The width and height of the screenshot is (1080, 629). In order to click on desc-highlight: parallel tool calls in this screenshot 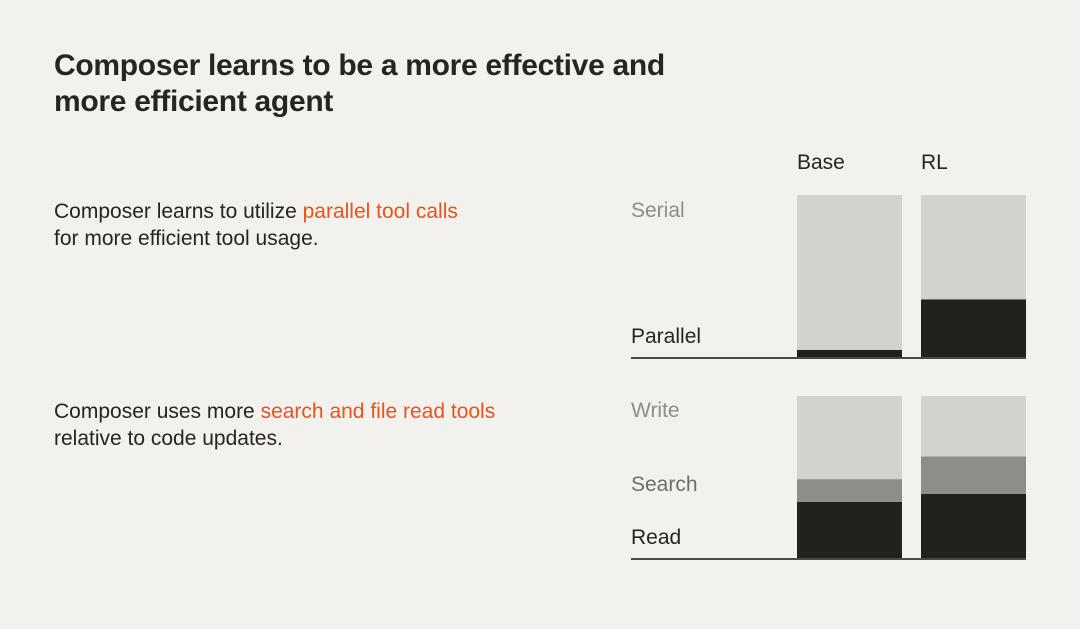, I will do `click(380, 211)`.